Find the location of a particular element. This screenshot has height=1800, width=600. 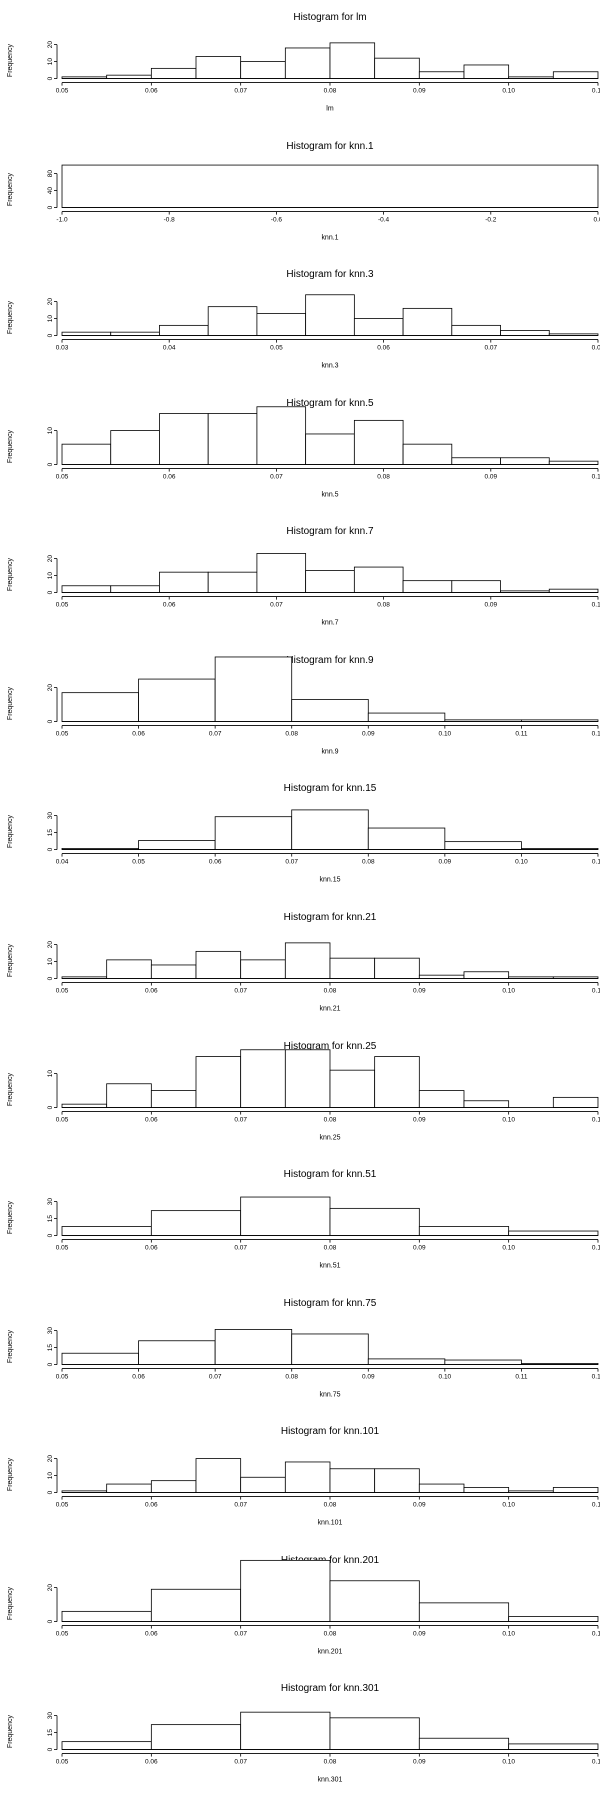

x-axis-label: knn.75 is located at coordinates (330, 1394).